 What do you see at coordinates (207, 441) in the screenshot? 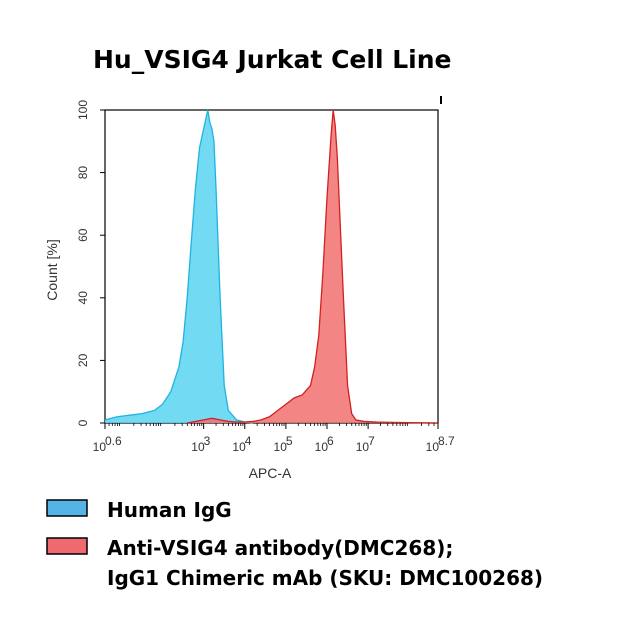
I see `x-tick-exponent: 3` at bounding box center [207, 441].